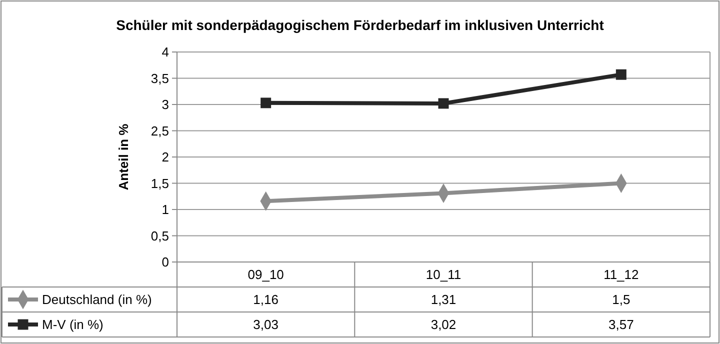  I want to click on y-tick-label: 0, so click(165, 262).